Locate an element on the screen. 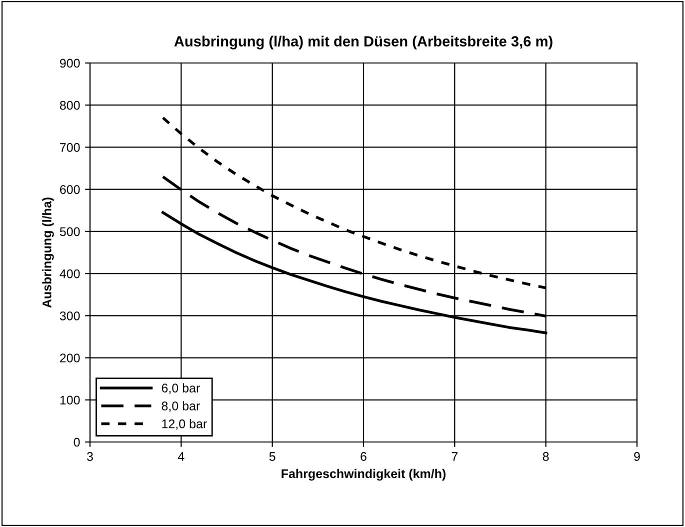 The height and width of the screenshot is (527, 685). y-tick-label: 300 is located at coordinates (70, 315).